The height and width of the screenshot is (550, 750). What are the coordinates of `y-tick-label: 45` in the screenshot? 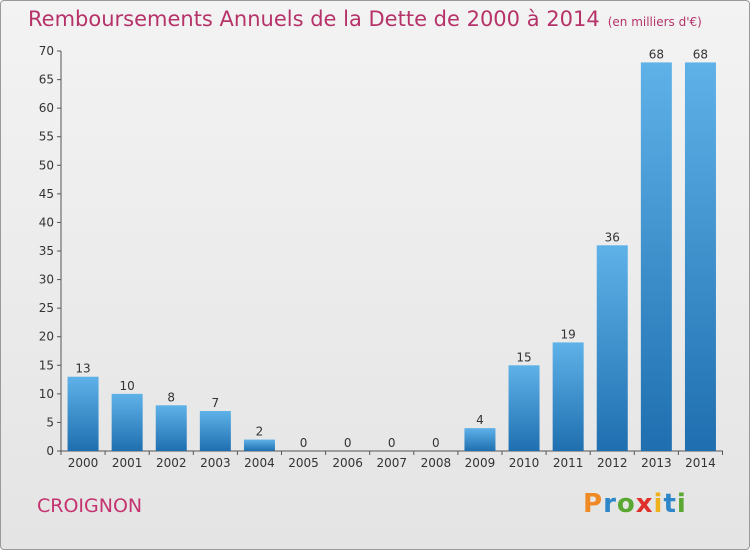 It's located at (46, 194).